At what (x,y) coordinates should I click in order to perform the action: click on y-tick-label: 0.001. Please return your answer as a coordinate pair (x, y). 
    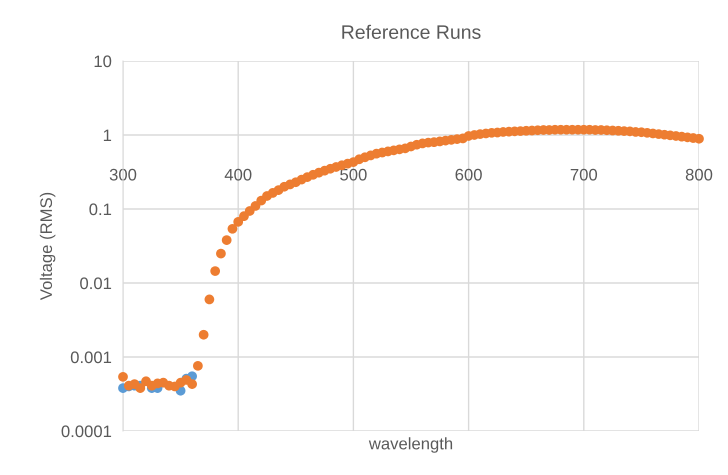
    Looking at the image, I should click on (91, 357).